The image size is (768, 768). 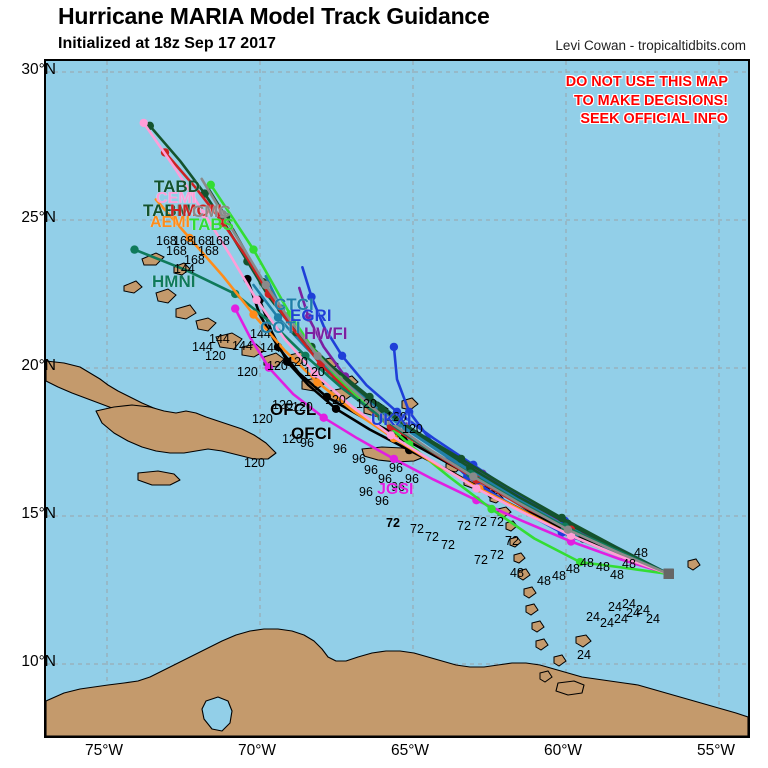 What do you see at coordinates (38, 217) in the screenshot?
I see `y-axis-tick-label: 25°N` at bounding box center [38, 217].